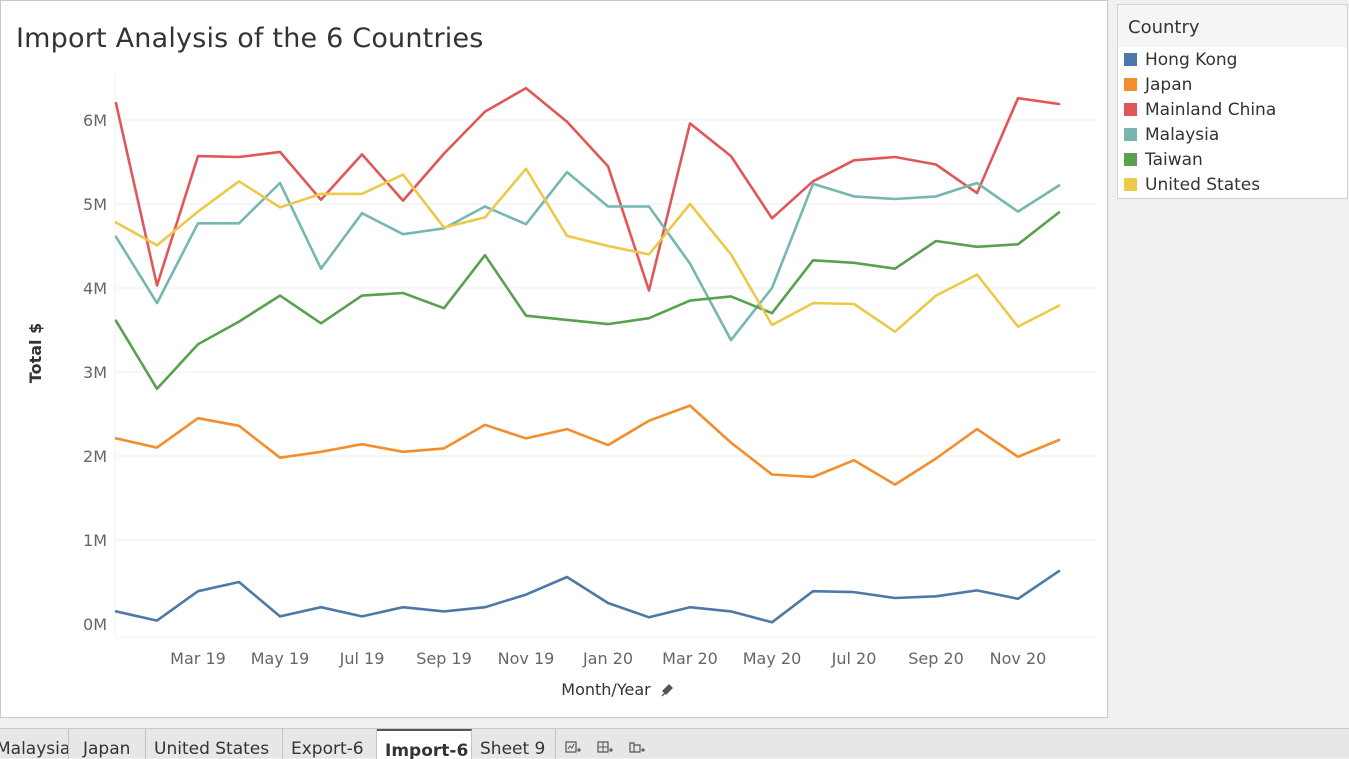  Describe the element at coordinates (95, 204) in the screenshot. I see `y-tick-label: 5M` at that location.